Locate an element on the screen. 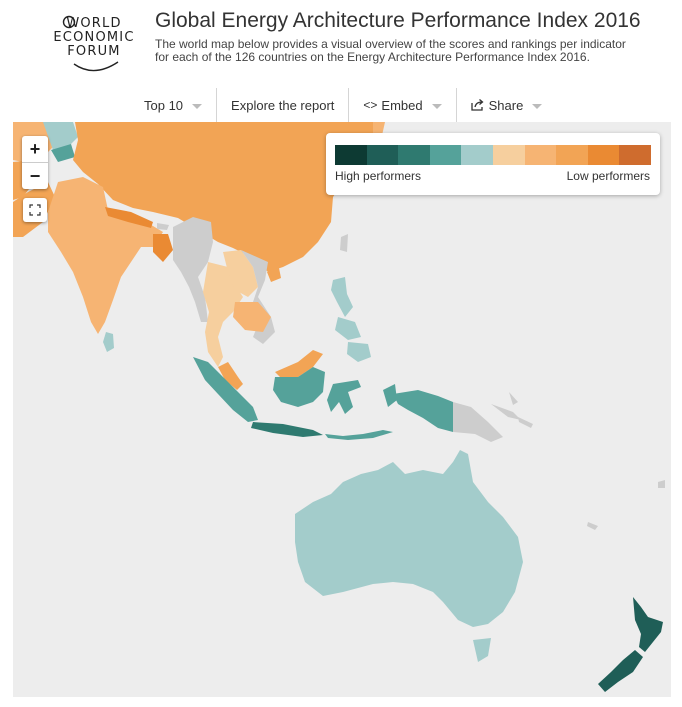 The image size is (682, 707). country-bhutan is located at coordinates (163, 226).